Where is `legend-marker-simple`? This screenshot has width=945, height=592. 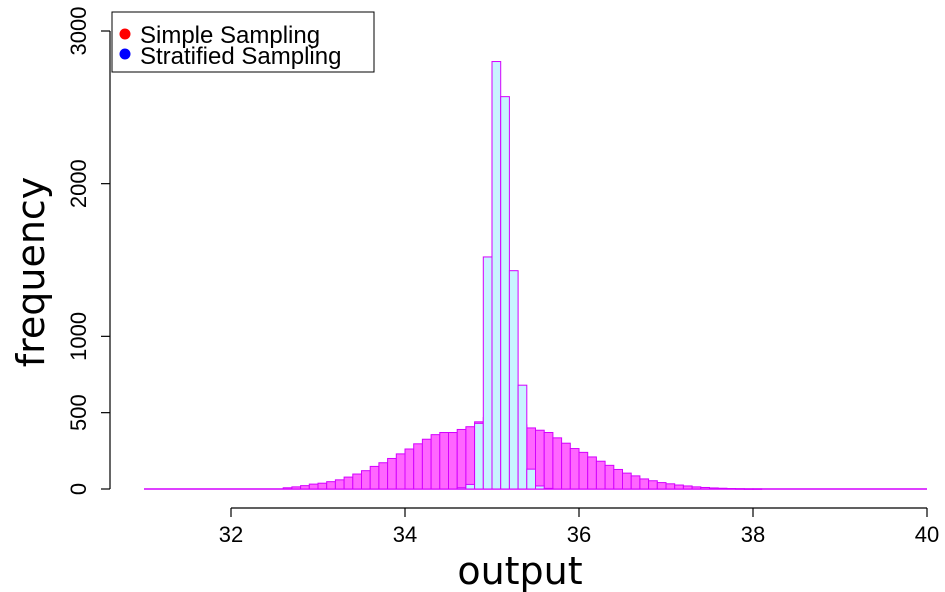
legend-marker-simple is located at coordinates (125, 34).